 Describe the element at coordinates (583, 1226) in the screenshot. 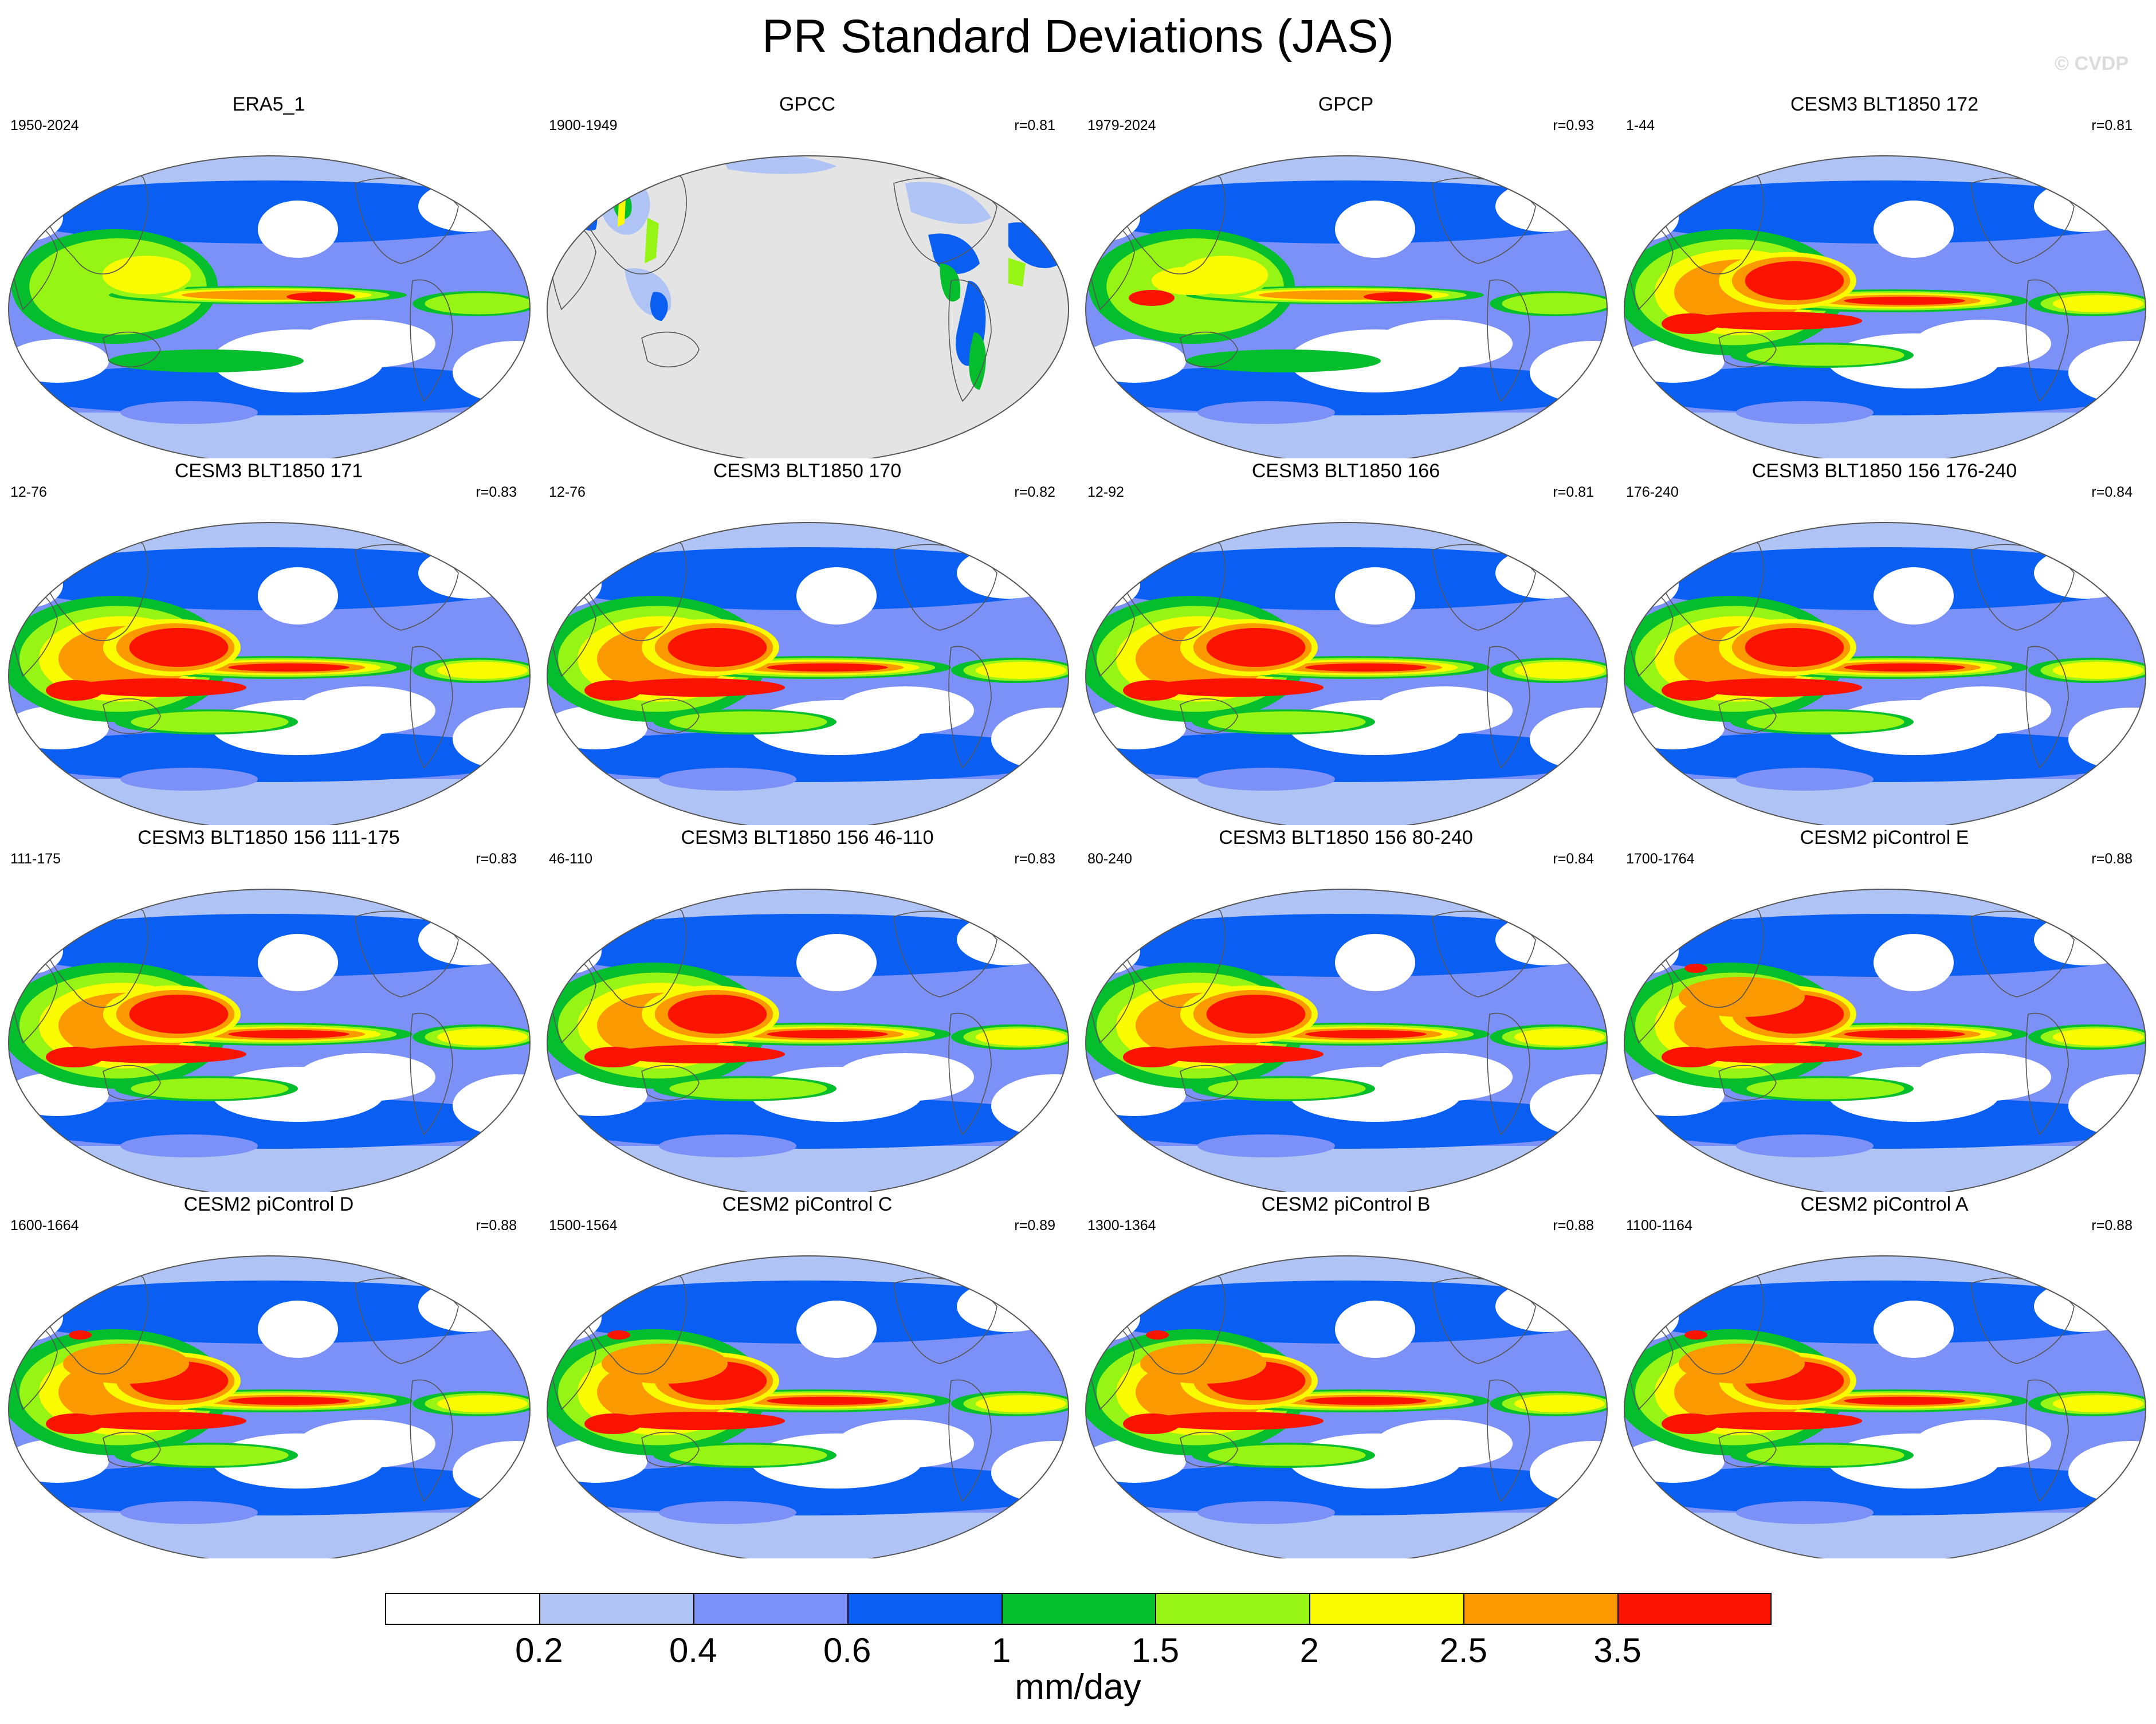

I see `panel-year-range: 1500-1564` at that location.